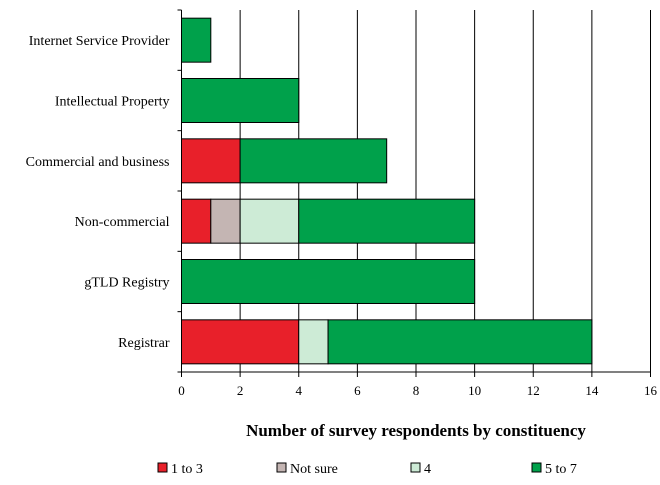 The image size is (660, 485). What do you see at coordinates (651, 390) in the screenshot?
I see `x-tick-label: 16` at bounding box center [651, 390].